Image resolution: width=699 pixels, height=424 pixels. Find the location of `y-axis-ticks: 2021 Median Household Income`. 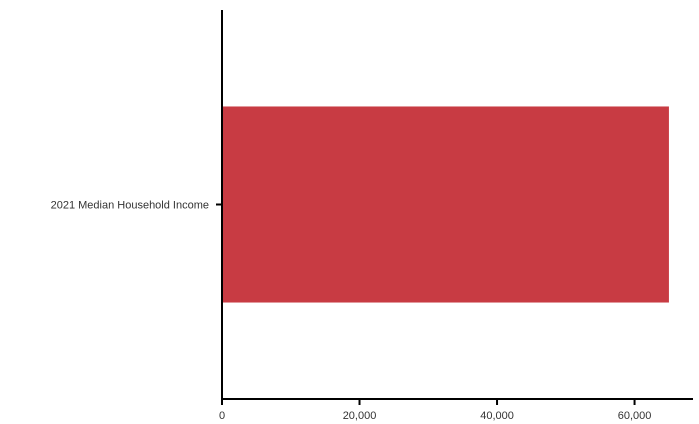

y-axis-ticks: 2021 Median Household Income is located at coordinates (136, 206).